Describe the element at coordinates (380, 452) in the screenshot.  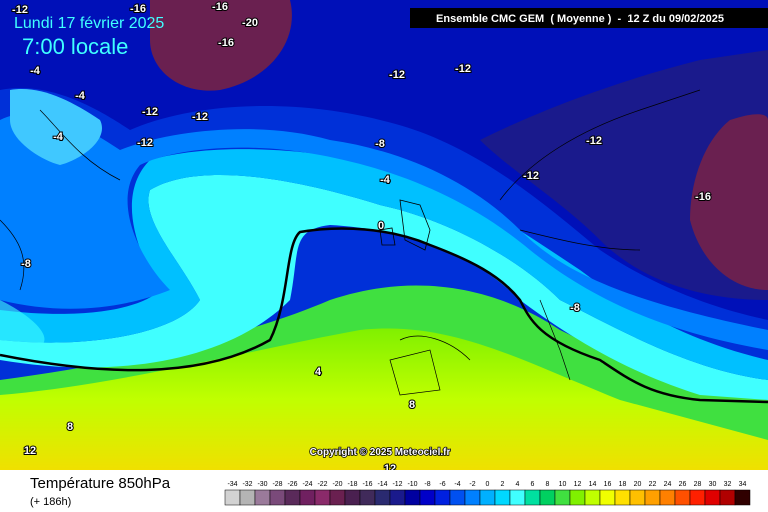
I see `copyright: Copyright © 2025 Meteociel.fr` at that location.